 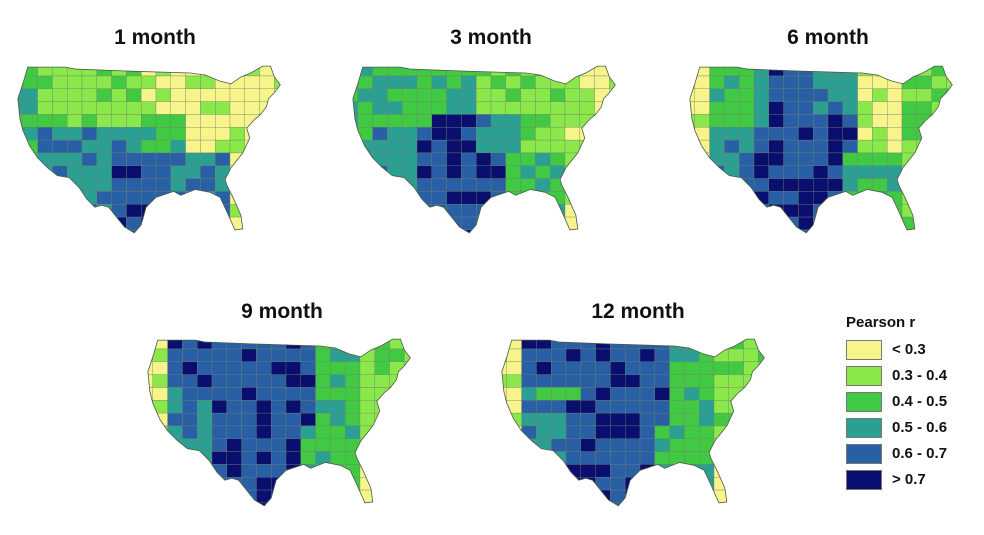 What do you see at coordinates (909, 349) in the screenshot?
I see `legend-label-lt-0-3: < 0.3` at bounding box center [909, 349].